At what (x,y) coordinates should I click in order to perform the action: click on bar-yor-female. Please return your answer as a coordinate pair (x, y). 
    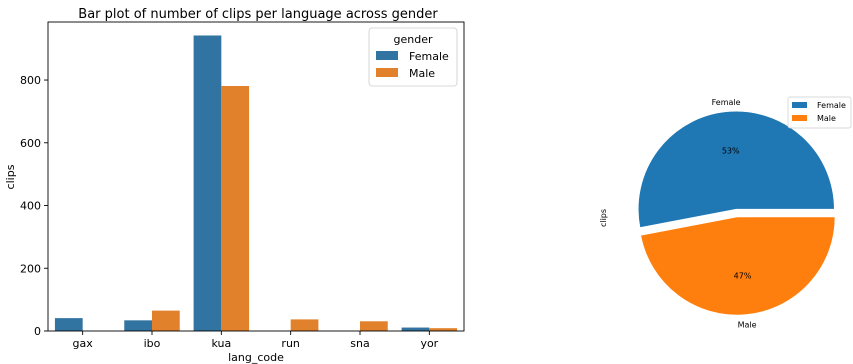
    Looking at the image, I should click on (415, 329).